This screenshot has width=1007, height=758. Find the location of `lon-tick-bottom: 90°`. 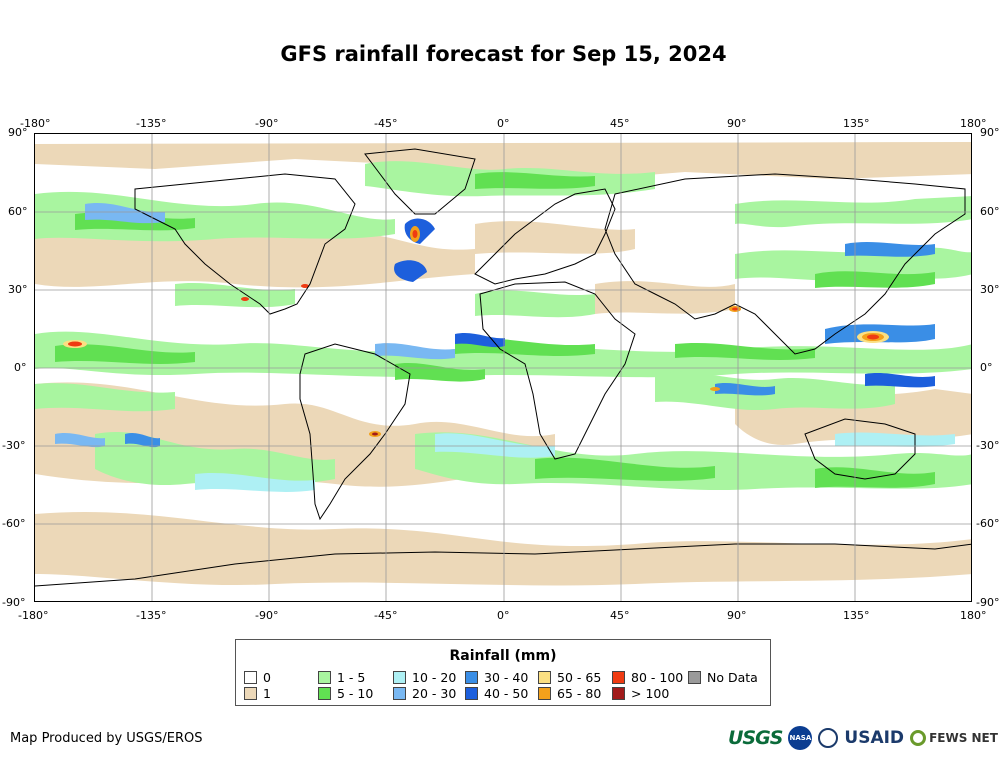

lon-tick-bottom: 90° is located at coordinates (737, 615).